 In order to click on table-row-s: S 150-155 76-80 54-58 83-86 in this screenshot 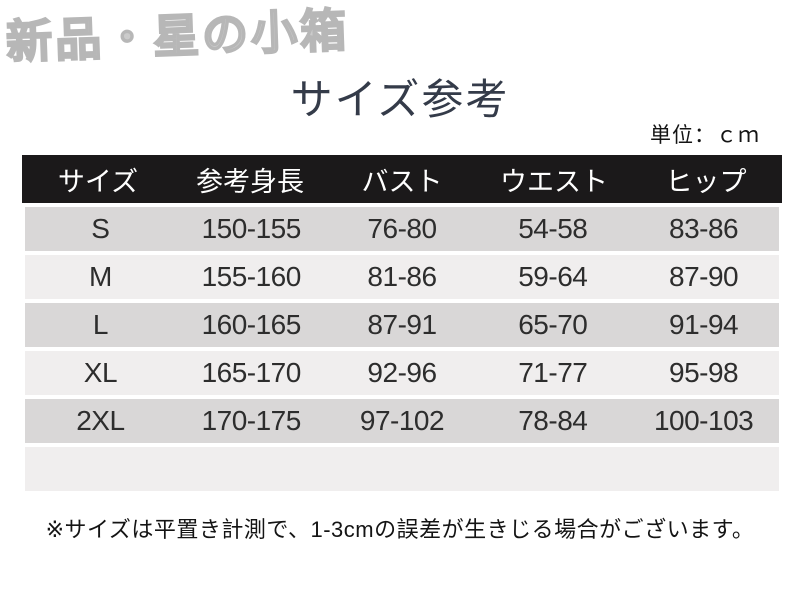, I will do `click(402, 229)`.